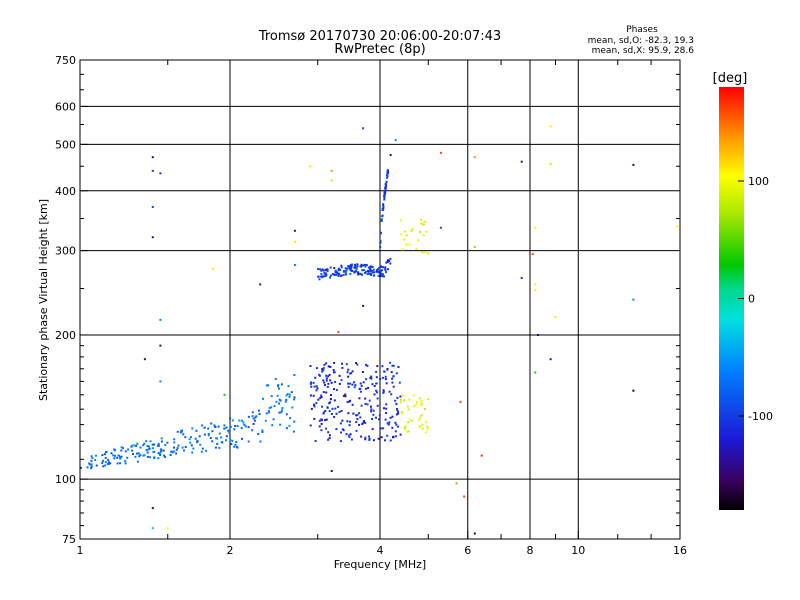  I want to click on x-tick-label: 4, so click(380, 550).